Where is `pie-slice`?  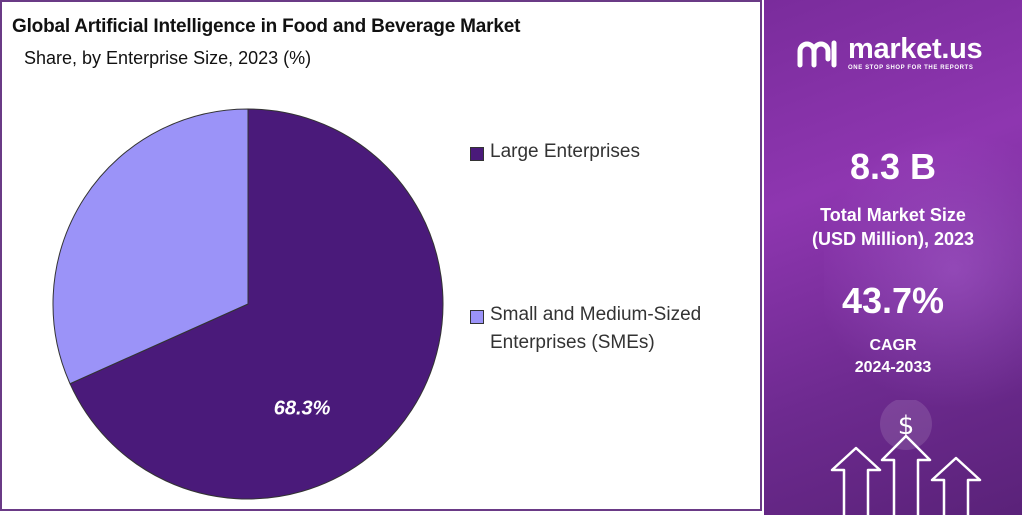 pie-slice is located at coordinates (150, 246).